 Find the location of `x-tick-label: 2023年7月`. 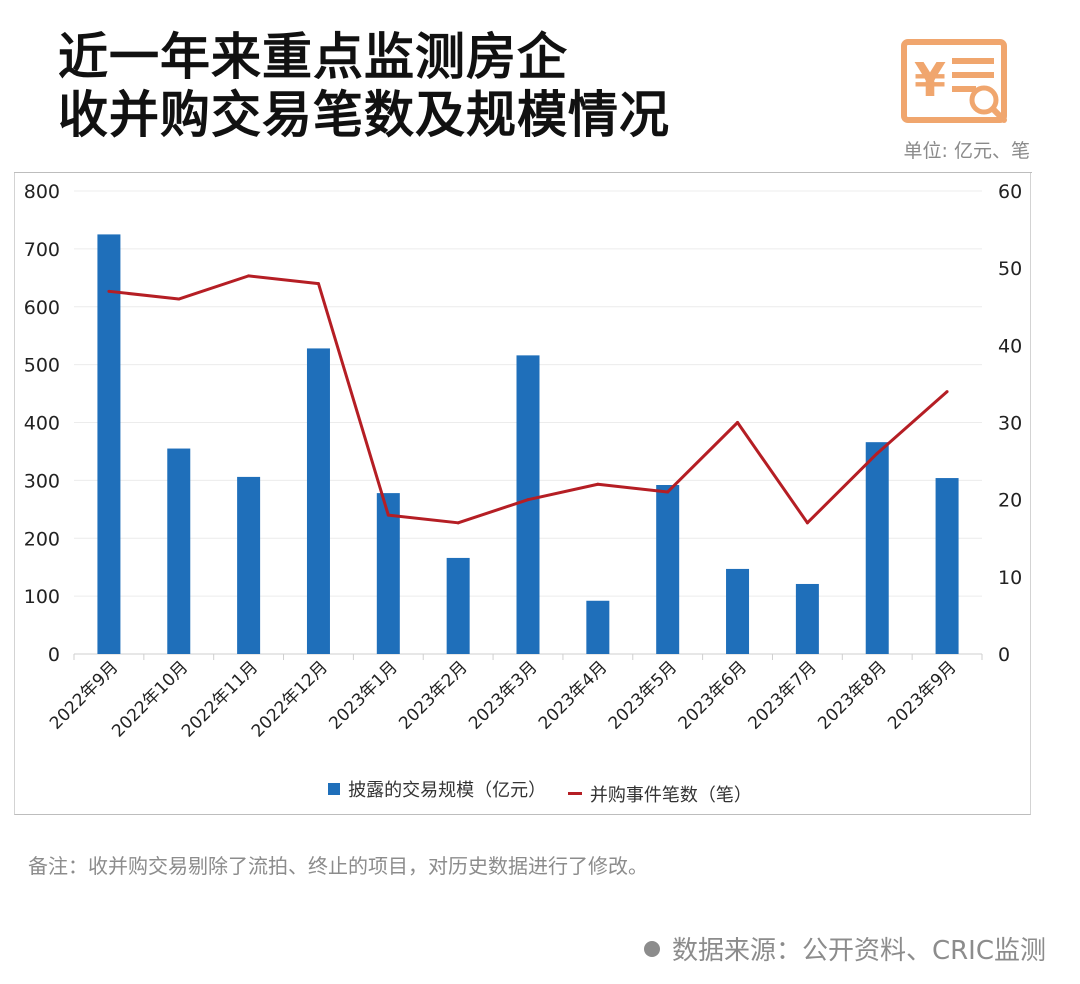

x-tick-label: 2023年7月 is located at coordinates (782, 695).